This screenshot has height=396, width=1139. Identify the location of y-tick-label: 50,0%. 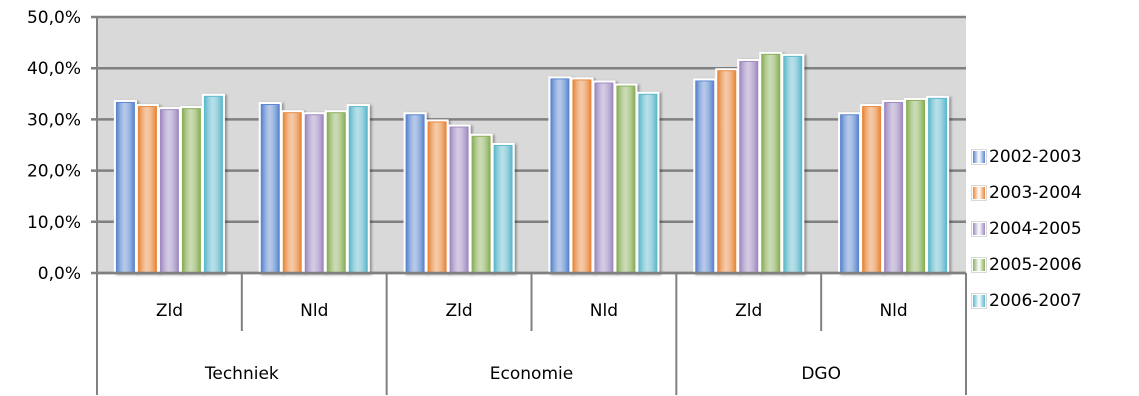
(54, 18).